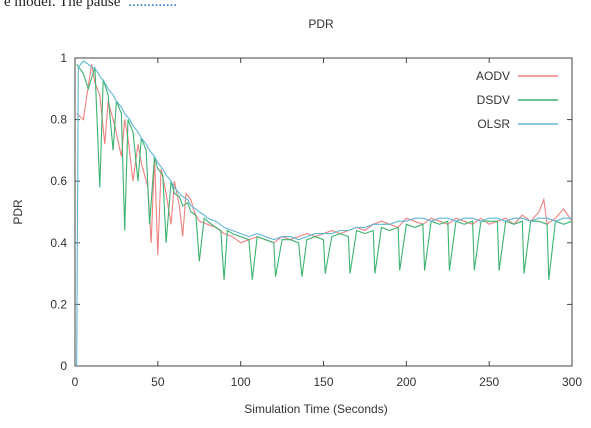  I want to click on x-tick-label: 0, so click(75, 382).